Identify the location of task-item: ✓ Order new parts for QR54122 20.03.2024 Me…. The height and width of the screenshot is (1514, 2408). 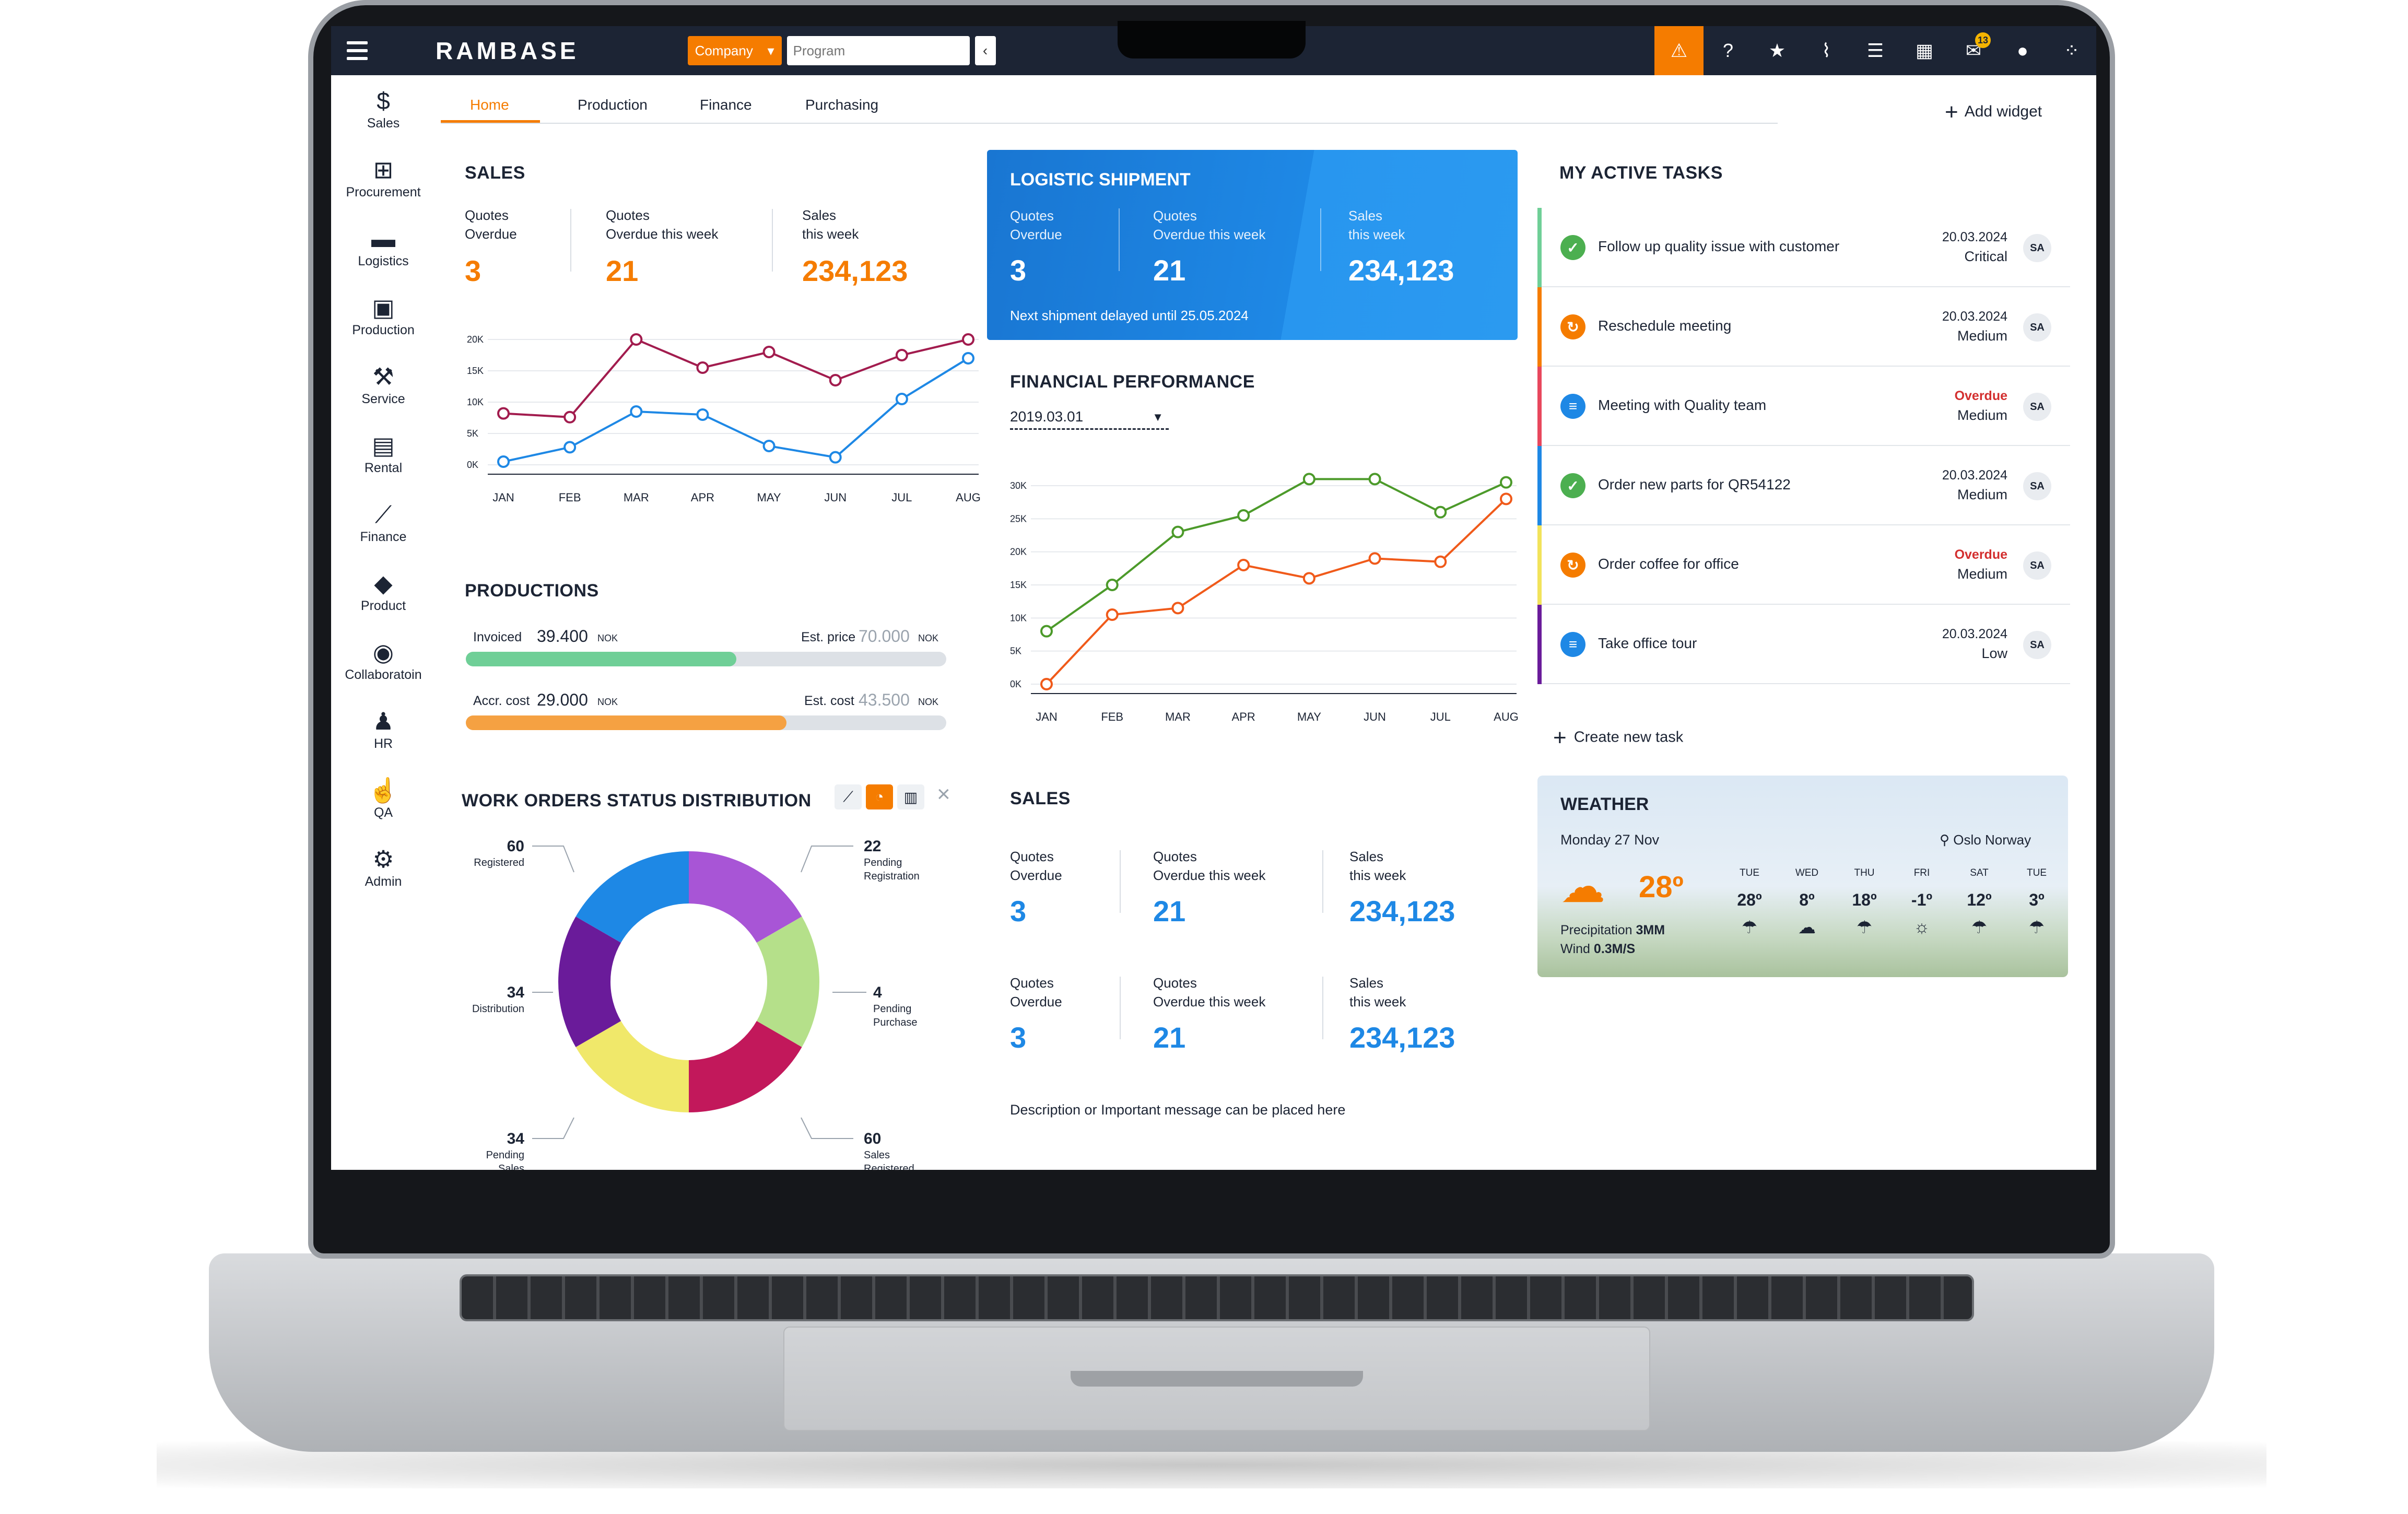
(1803, 486).